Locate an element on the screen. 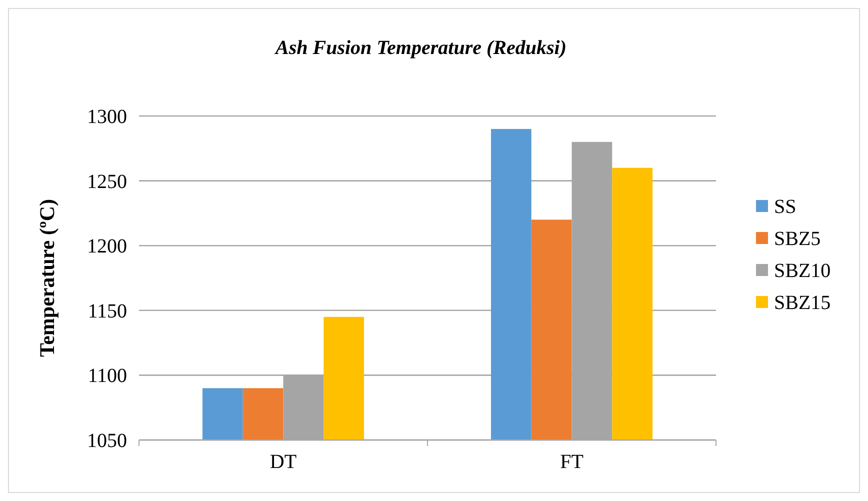 The height and width of the screenshot is (501, 868). legend-label: SBZ10 is located at coordinates (802, 271).